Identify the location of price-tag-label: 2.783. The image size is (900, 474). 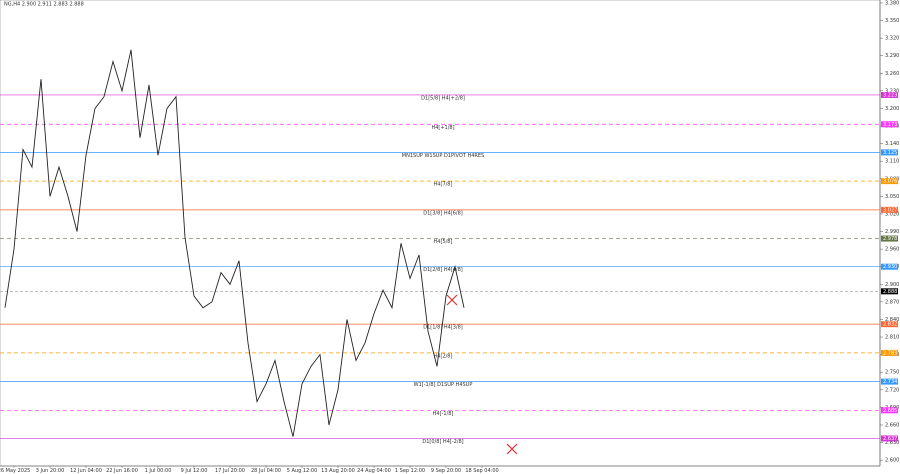
(890, 353).